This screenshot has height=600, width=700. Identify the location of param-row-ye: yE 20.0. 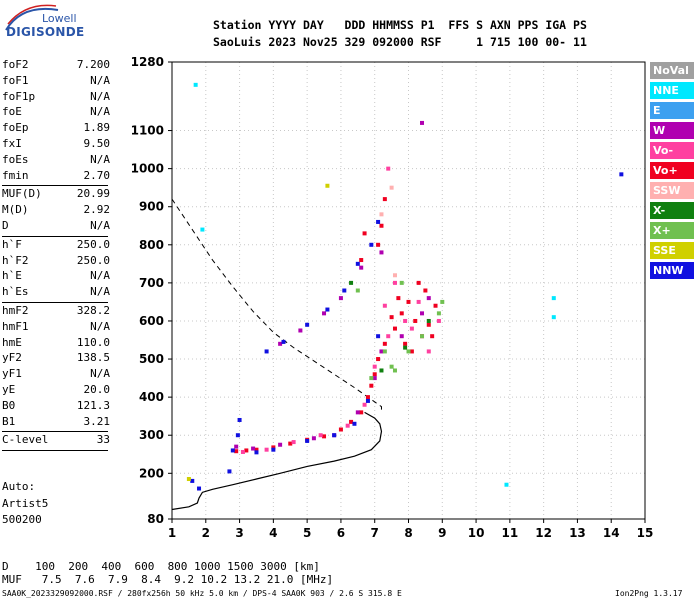
(56, 391).